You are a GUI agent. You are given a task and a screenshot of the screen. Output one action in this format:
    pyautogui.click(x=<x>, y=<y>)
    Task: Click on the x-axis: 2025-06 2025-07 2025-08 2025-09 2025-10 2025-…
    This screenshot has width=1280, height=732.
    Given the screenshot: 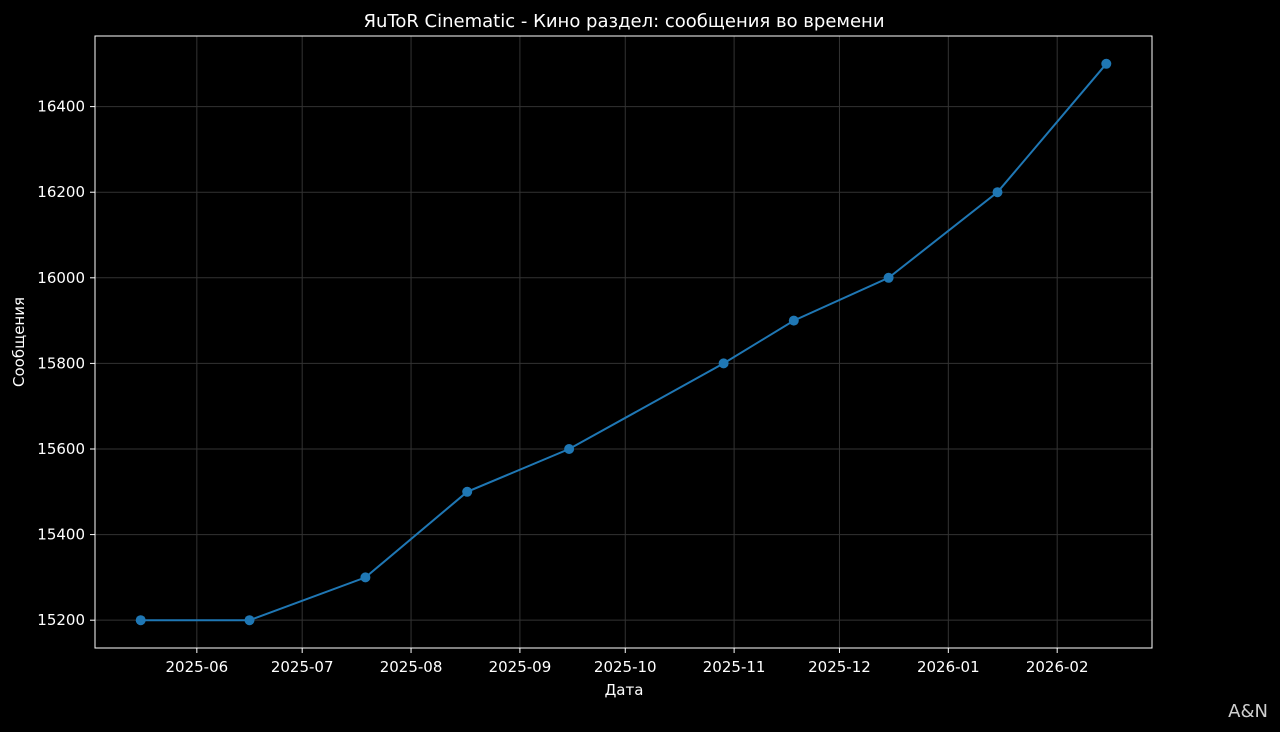 What is the action you would take?
    pyautogui.click(x=627, y=662)
    